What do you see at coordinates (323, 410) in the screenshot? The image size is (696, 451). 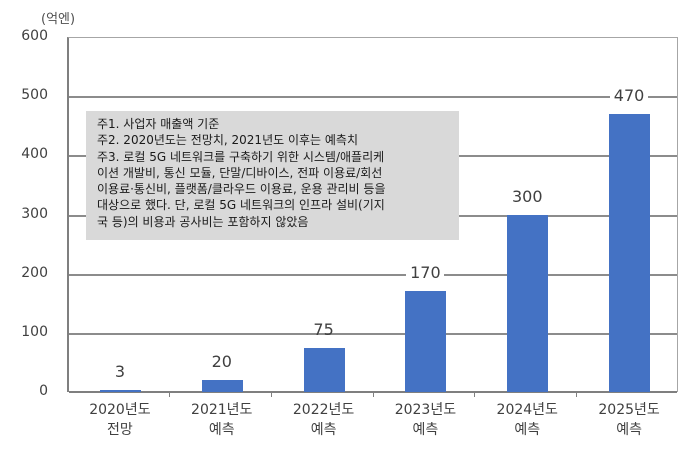 I see `x-tick-label-line: 2022년도` at bounding box center [323, 410].